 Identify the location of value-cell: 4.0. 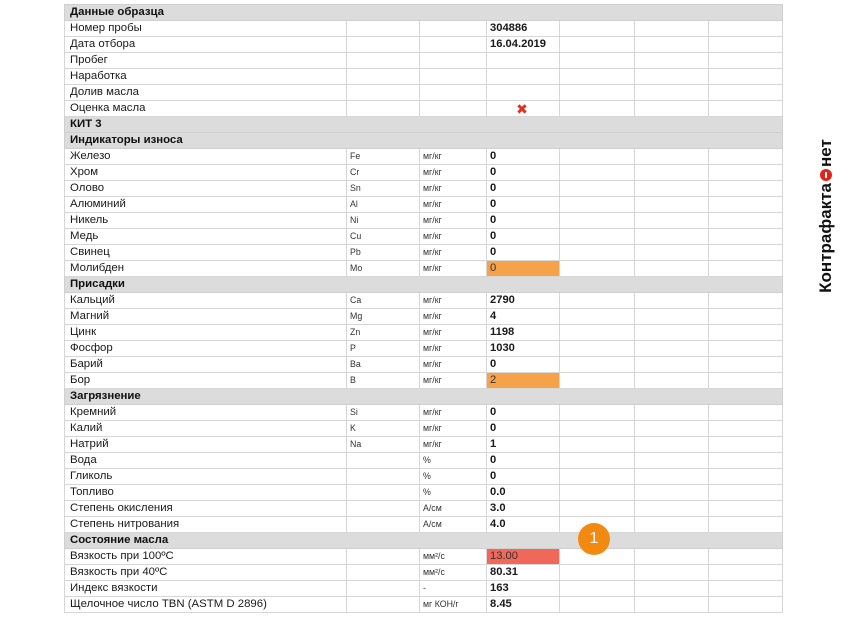
(523, 524).